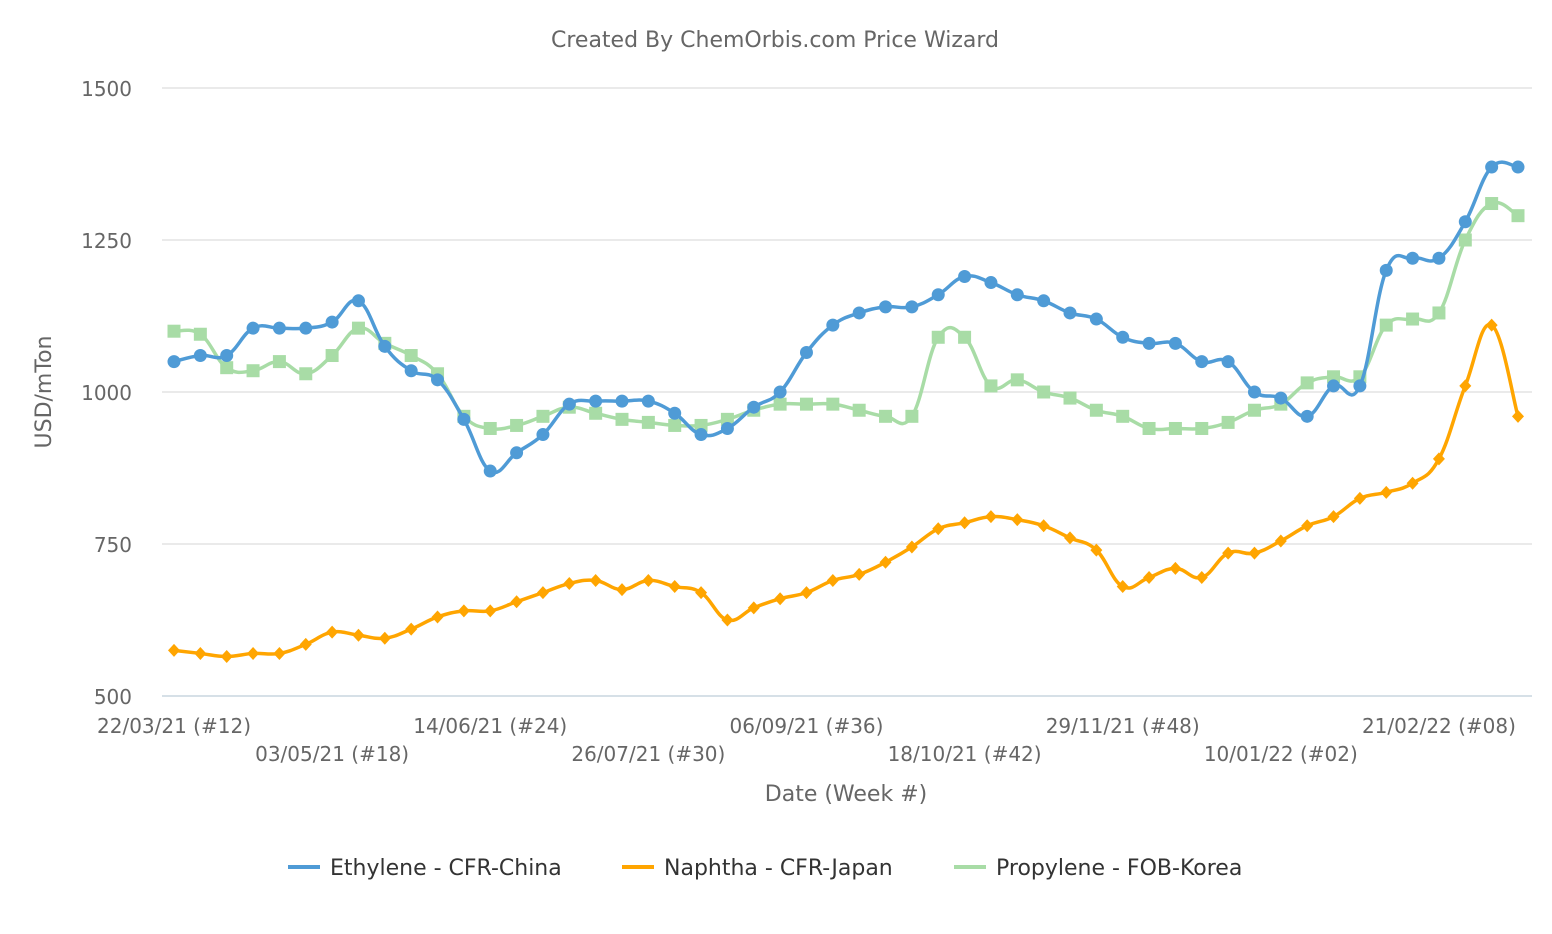 The image size is (1552, 934). What do you see at coordinates (757, 868) in the screenshot?
I see `legend-item: Naphtha - CFR-Japan` at bounding box center [757, 868].